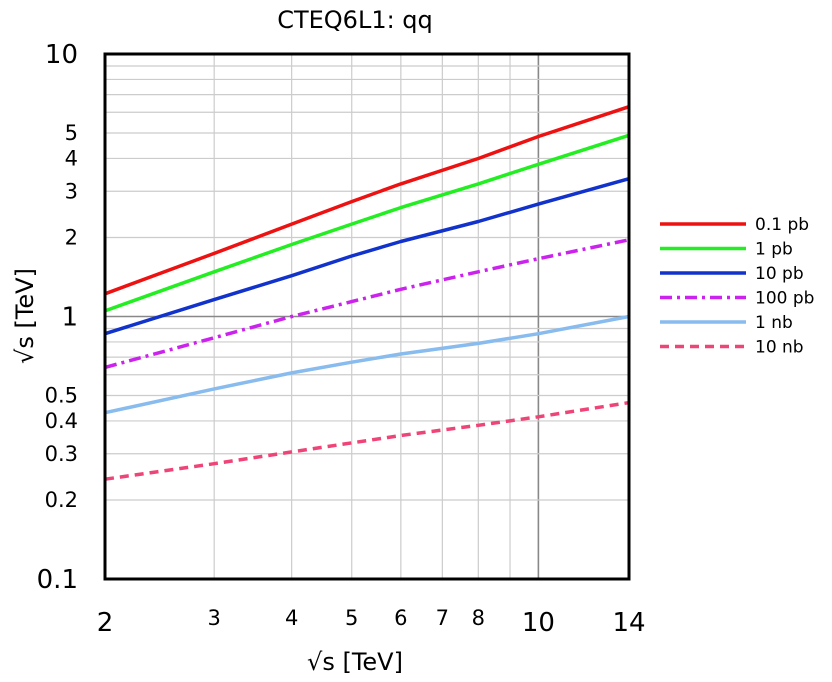 Image resolution: width=832 pixels, height=682 pixels. I want to click on series-line-10-nb, so click(367, 440).